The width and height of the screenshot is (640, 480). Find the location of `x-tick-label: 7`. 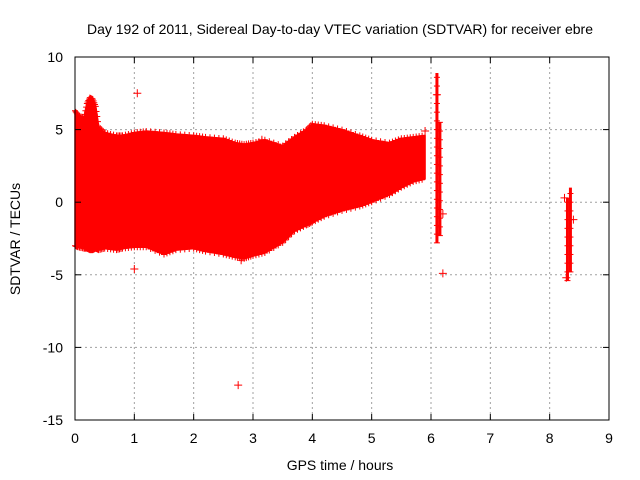

x-tick-label: 7 is located at coordinates (490, 438).